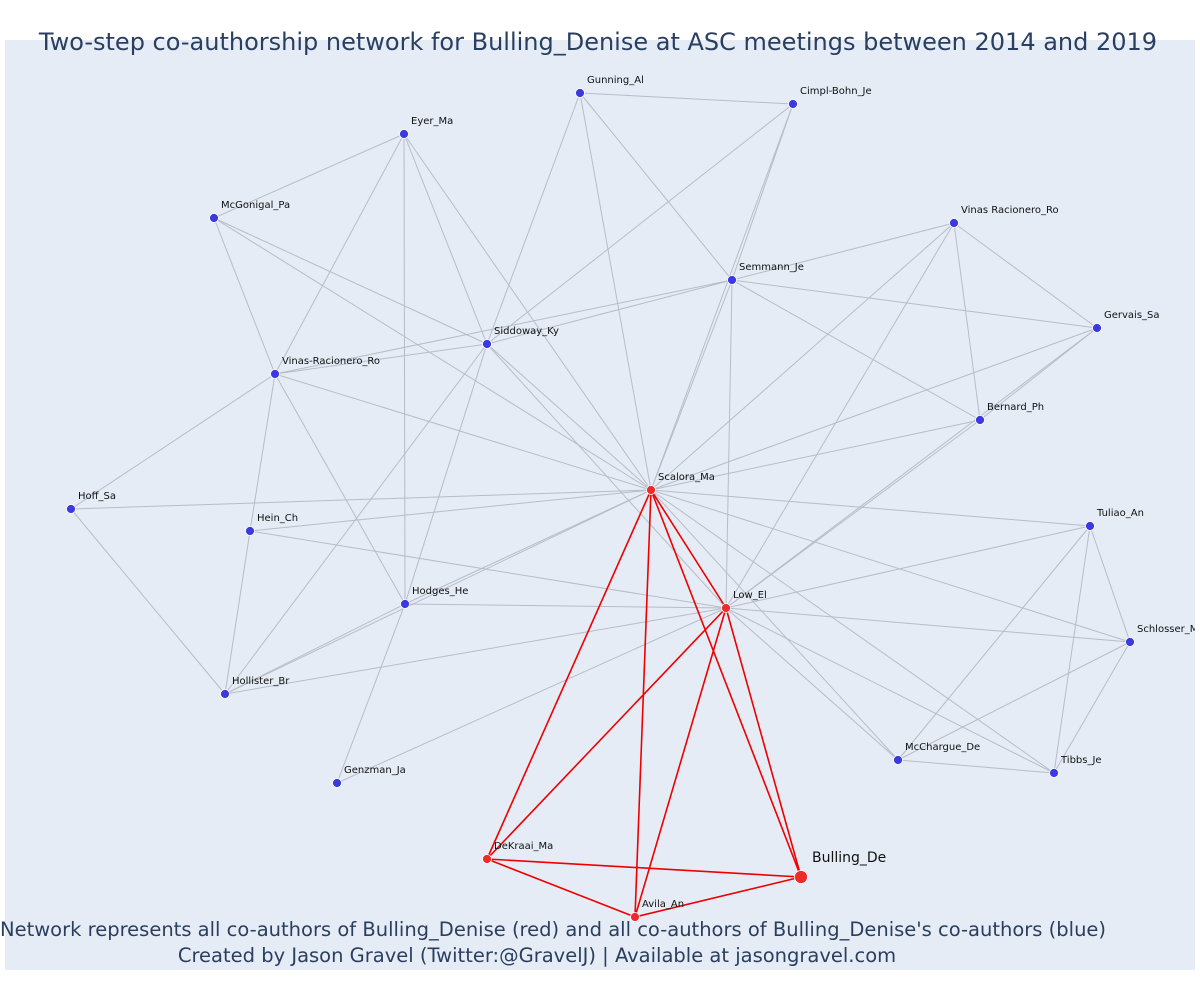 This screenshot has width=1200, height=1000. Describe the element at coordinates (565, 606) in the screenshot. I see `edge-hodges-he-low-el` at that location.